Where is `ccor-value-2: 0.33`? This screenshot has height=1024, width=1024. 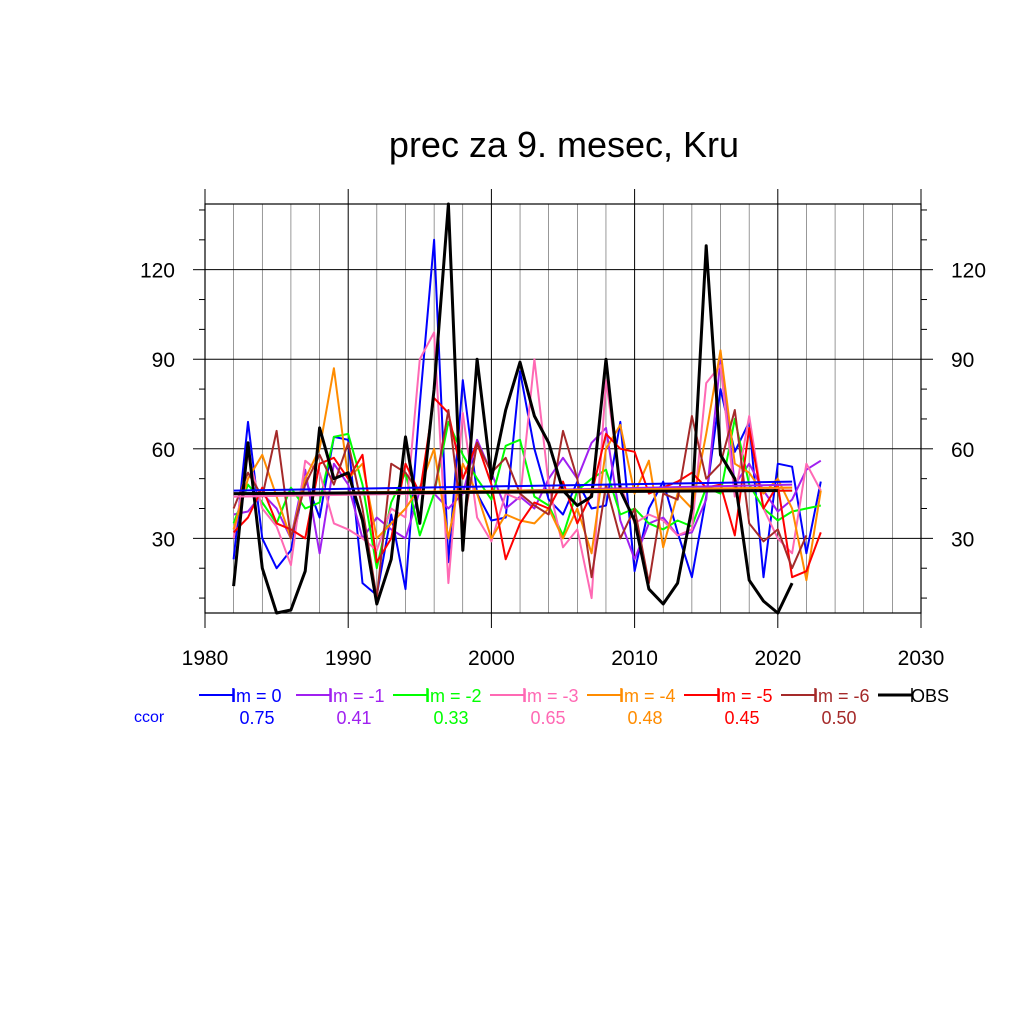
ccor-value-2: 0.33 is located at coordinates (450, 718).